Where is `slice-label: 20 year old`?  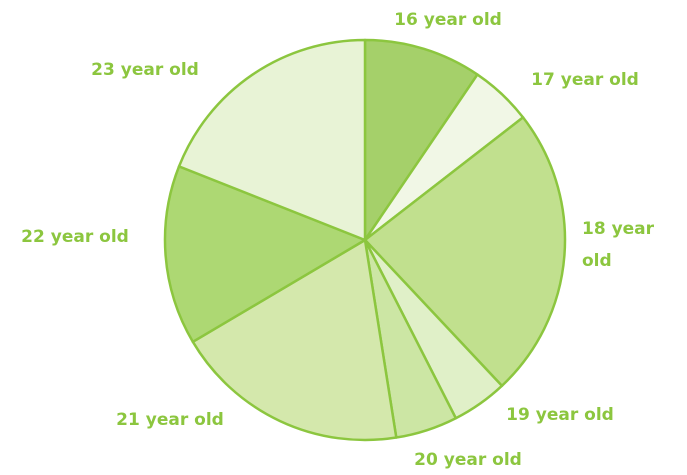 slice-label: 20 year old is located at coordinates (468, 460).